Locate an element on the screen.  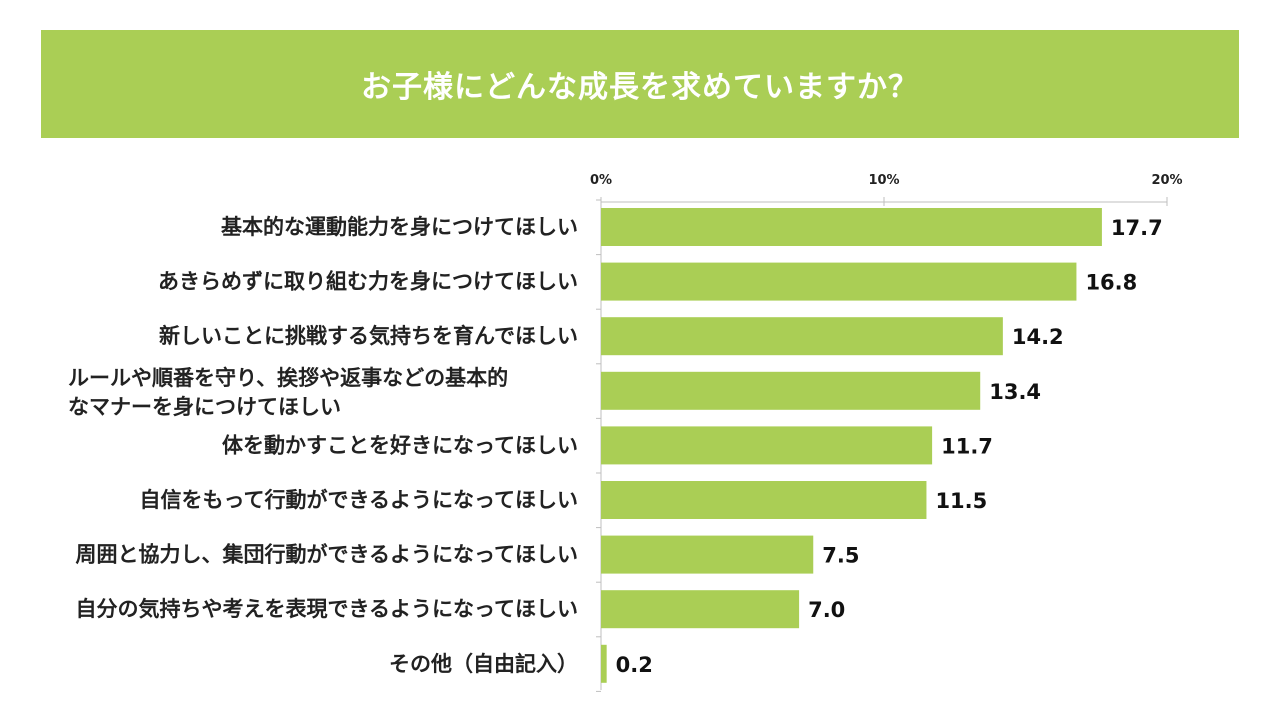
category-label: 周囲と協力し、集団行動ができるようになってほしい is located at coordinates (326, 555).